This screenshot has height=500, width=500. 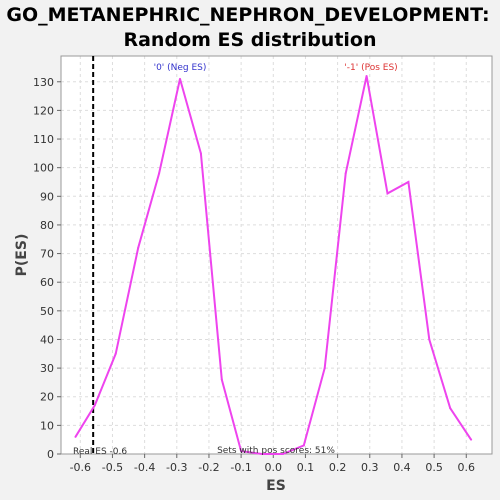 I want to click on pos-scores-label: Sets with pos scores: 51%, so click(x=276, y=451).